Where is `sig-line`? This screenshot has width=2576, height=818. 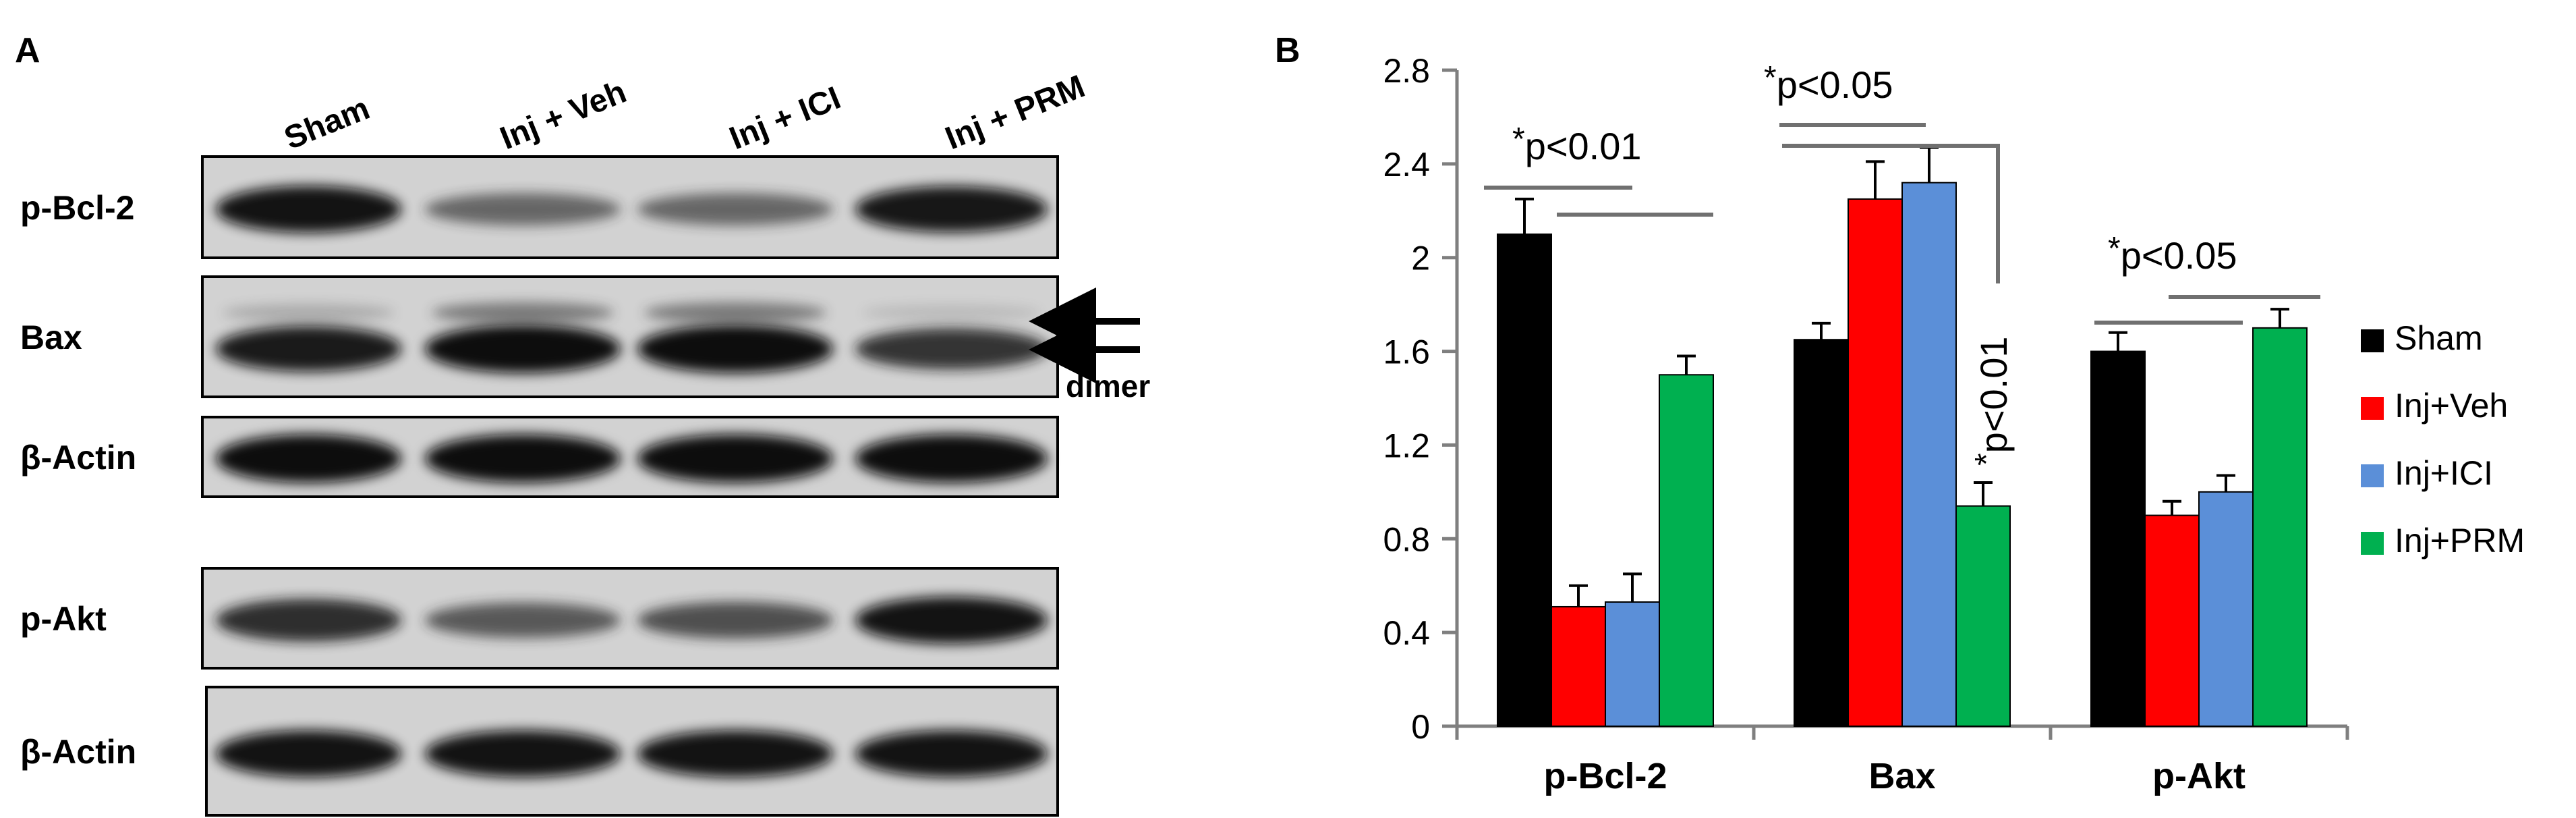
sig-line is located at coordinates (1891, 213).